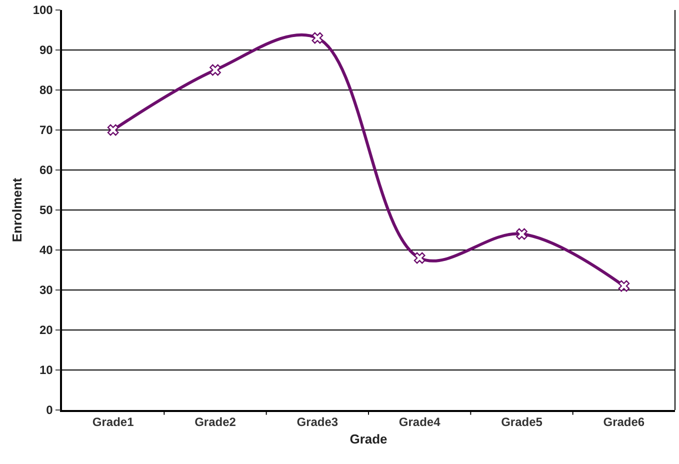 The image size is (679, 464). I want to click on x-tick-label: Grade6, so click(624, 422).